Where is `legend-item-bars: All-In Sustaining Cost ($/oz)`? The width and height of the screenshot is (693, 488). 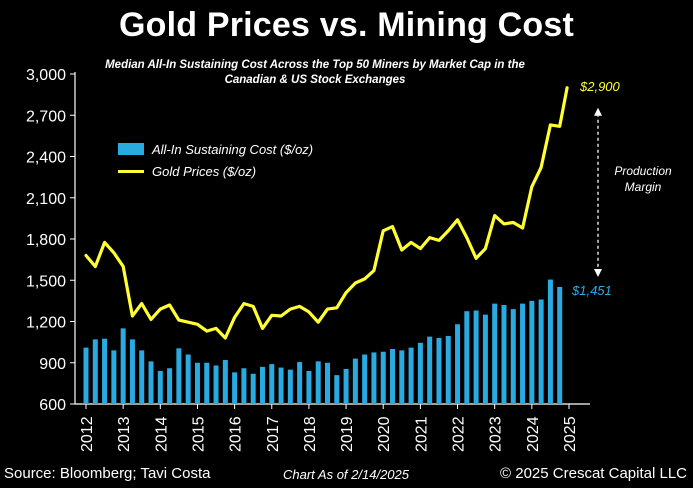
legend-item-bars: All-In Sustaining Cost ($/oz) is located at coordinates (215, 149).